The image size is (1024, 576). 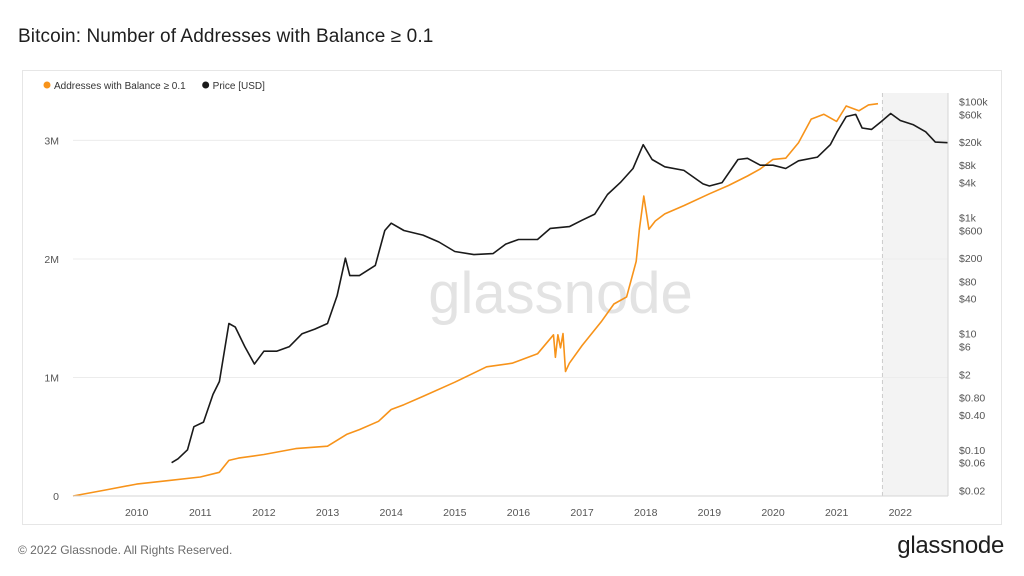 I want to click on x-tick-label: 2019, so click(x=710, y=513).